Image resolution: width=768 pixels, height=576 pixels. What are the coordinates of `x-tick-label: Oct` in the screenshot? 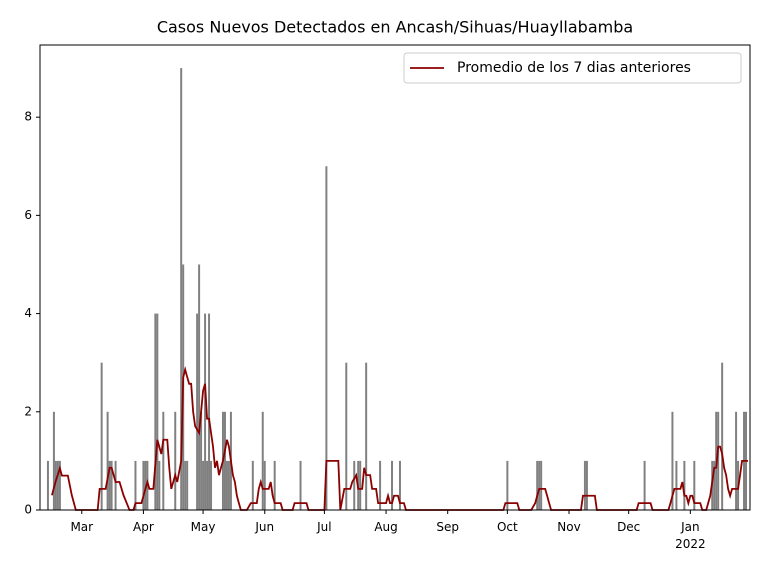 It's located at (507, 527).